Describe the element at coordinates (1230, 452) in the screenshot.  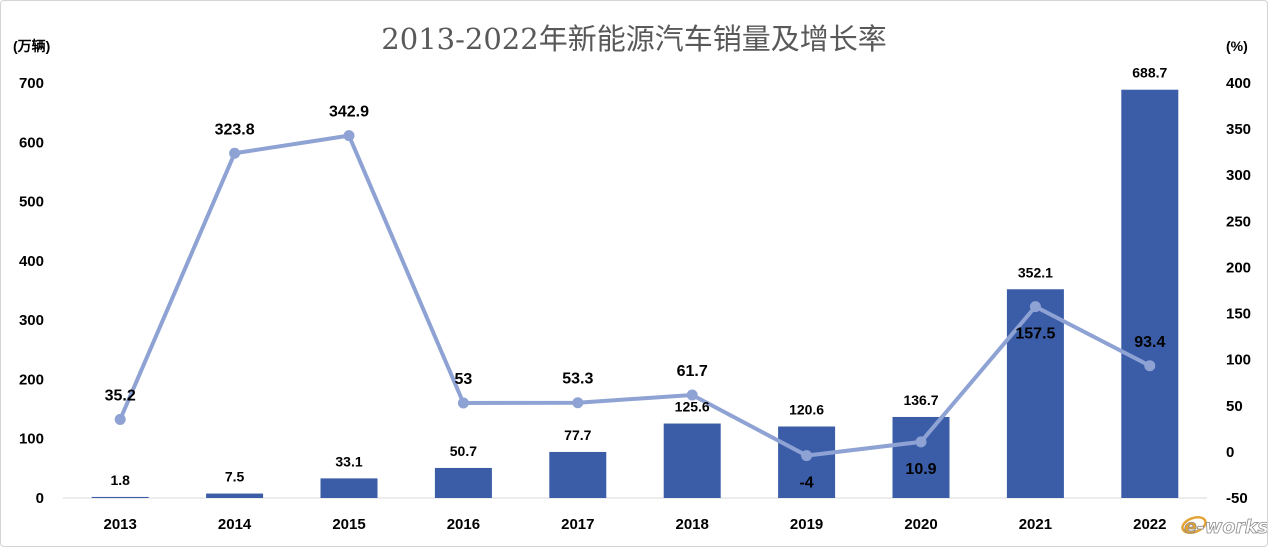
I see `y-right-tick-label: 0` at that location.